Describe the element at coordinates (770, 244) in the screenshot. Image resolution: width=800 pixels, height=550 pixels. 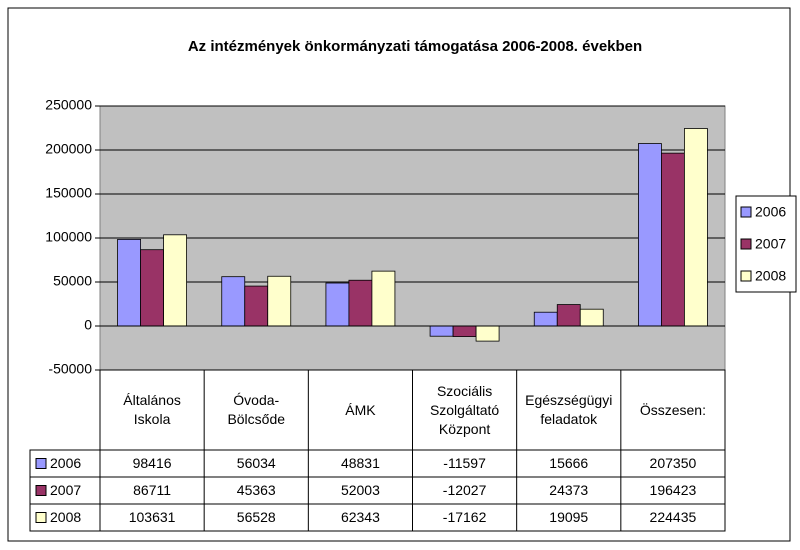
I see `legend-label: 2007` at that location.